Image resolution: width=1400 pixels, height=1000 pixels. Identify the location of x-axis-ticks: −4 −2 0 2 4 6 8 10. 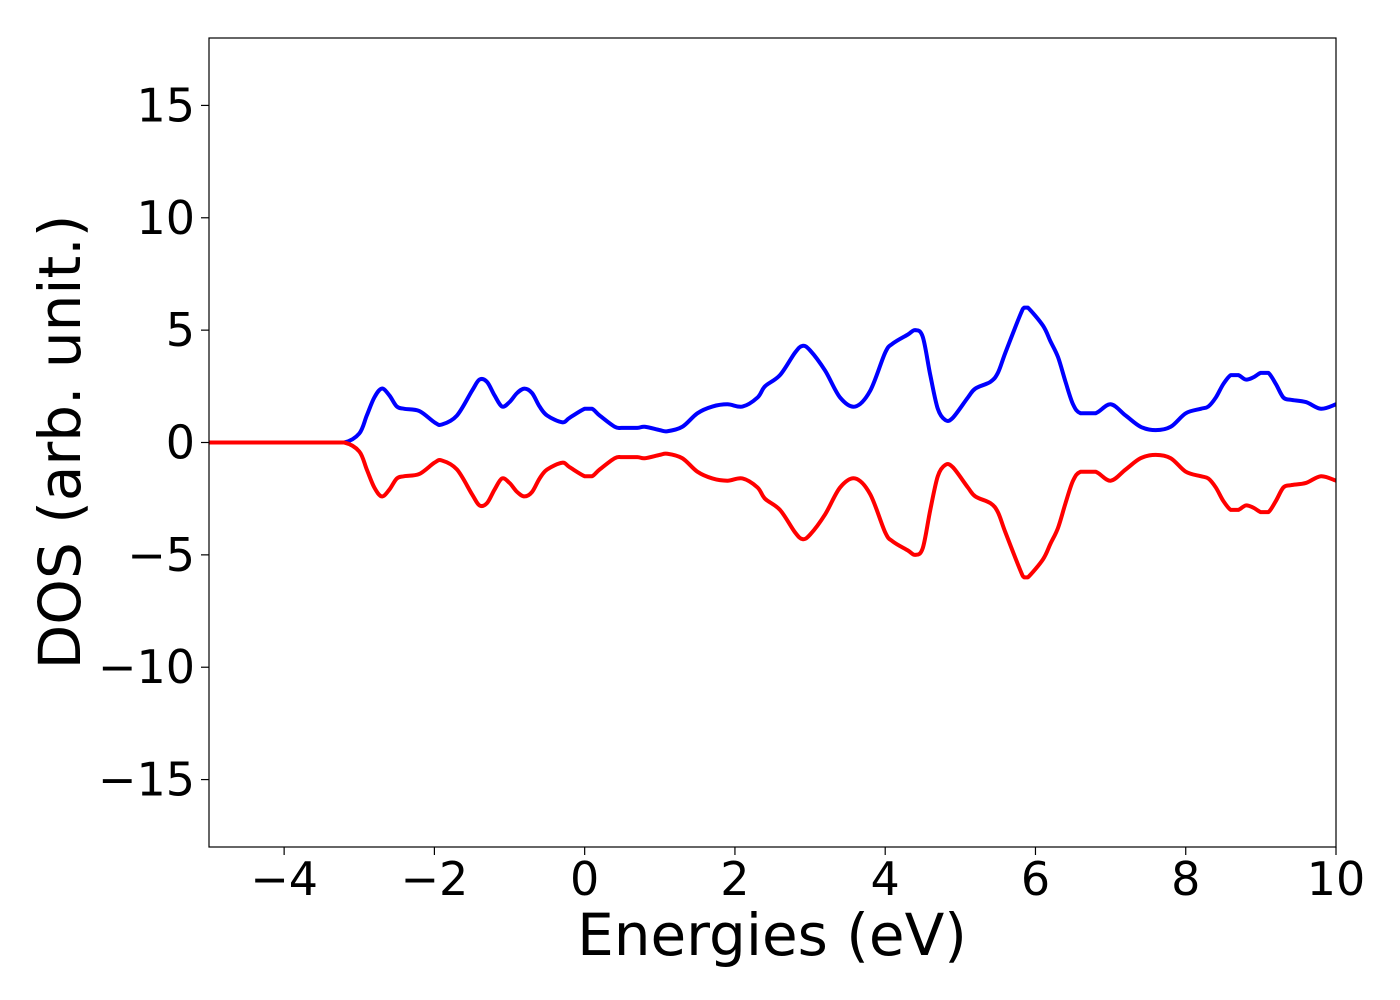
(807, 876).